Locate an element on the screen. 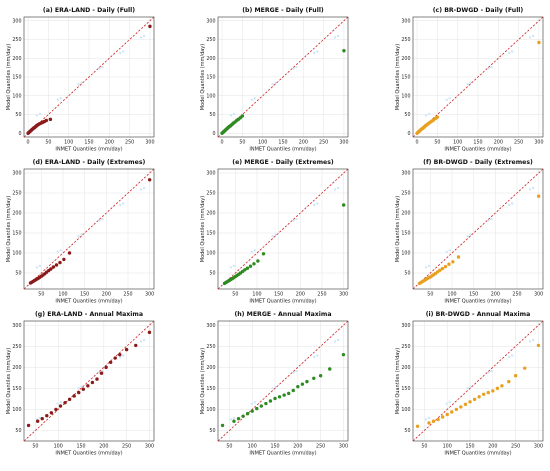  panel-title: (d) ERA-LAND - Daily (Extremes) is located at coordinates (89, 162).